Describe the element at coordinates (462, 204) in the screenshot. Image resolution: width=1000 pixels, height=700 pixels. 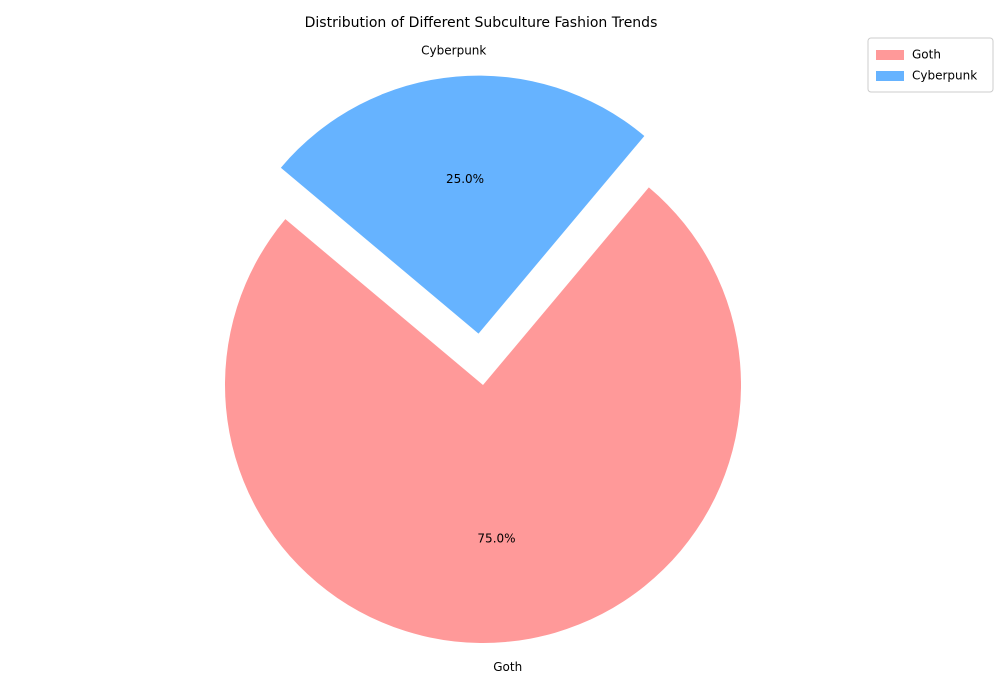
I see `pie-slice` at that location.